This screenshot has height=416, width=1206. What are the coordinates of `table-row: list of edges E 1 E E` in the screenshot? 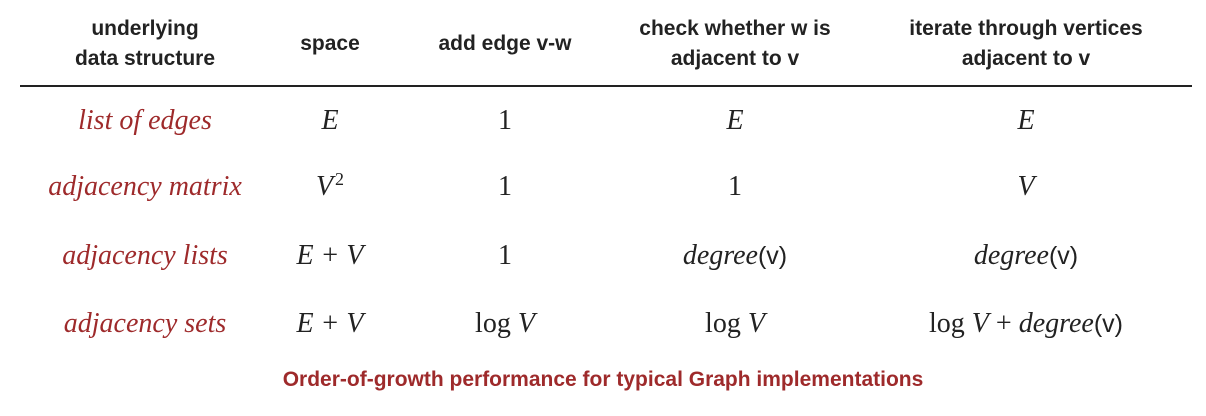 It's located at (603, 121).